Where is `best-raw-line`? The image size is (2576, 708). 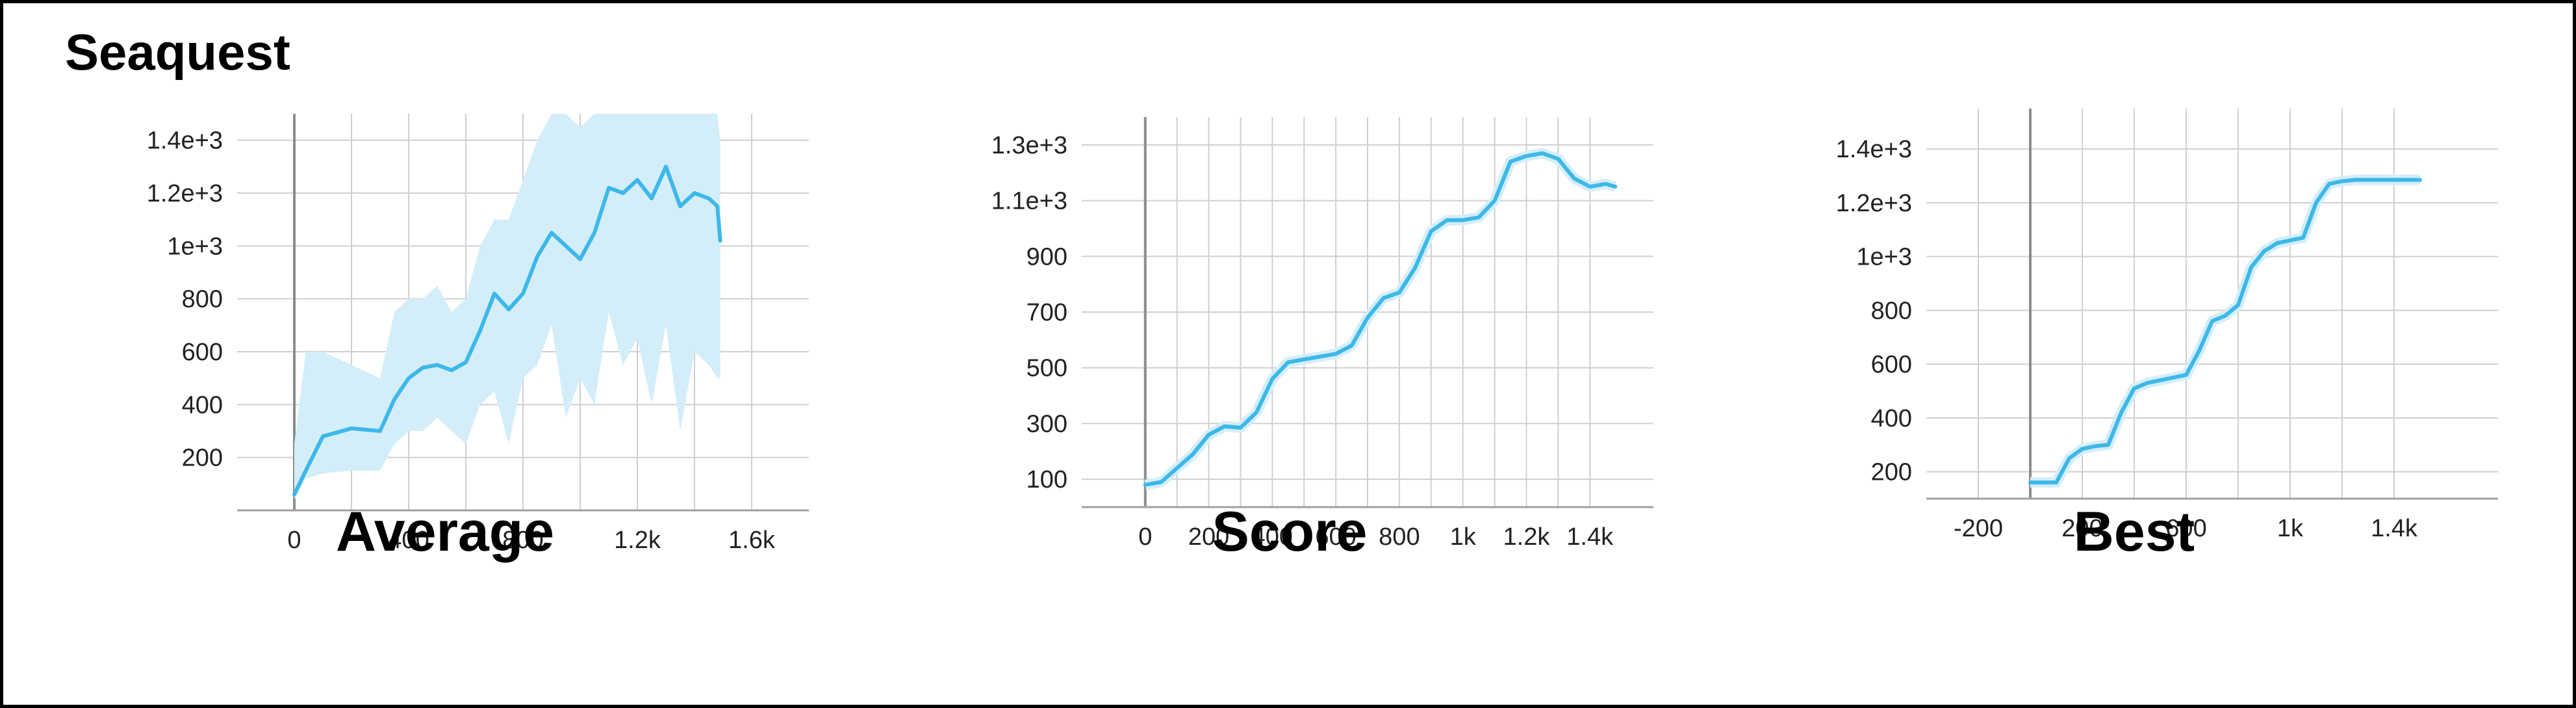
best-raw-line is located at coordinates (2225, 331).